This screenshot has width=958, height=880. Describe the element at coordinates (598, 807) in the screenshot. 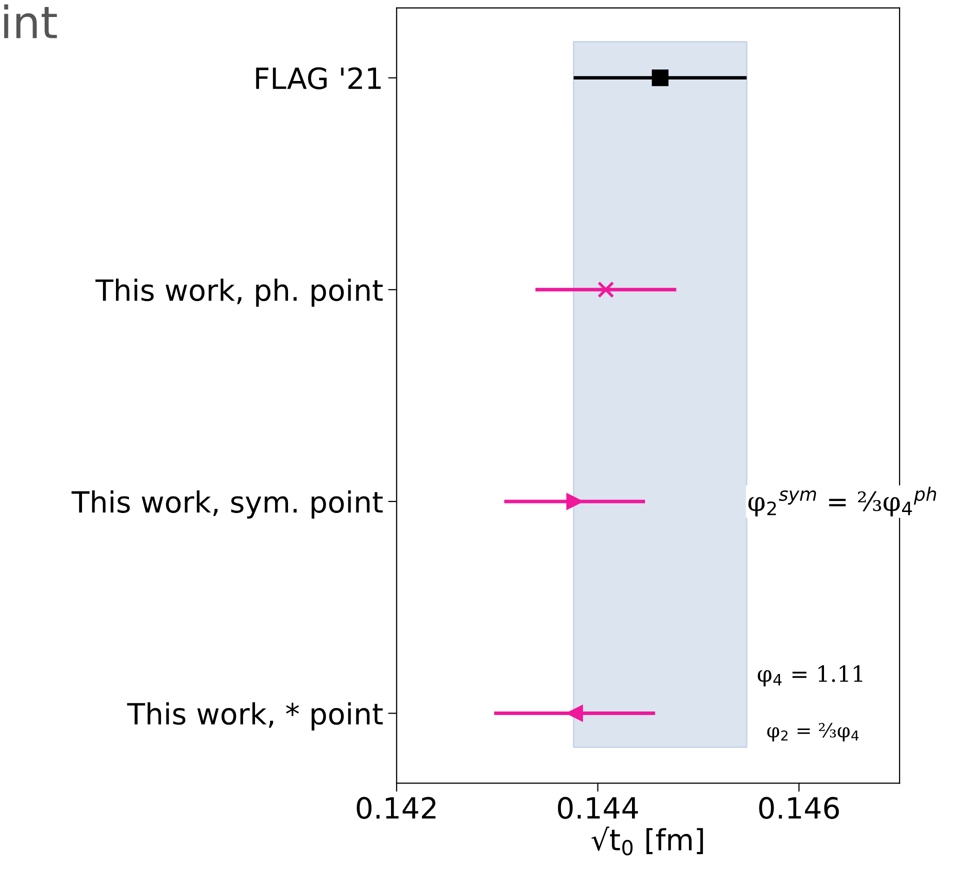

I see `x-tick-label: 0.144` at that location.